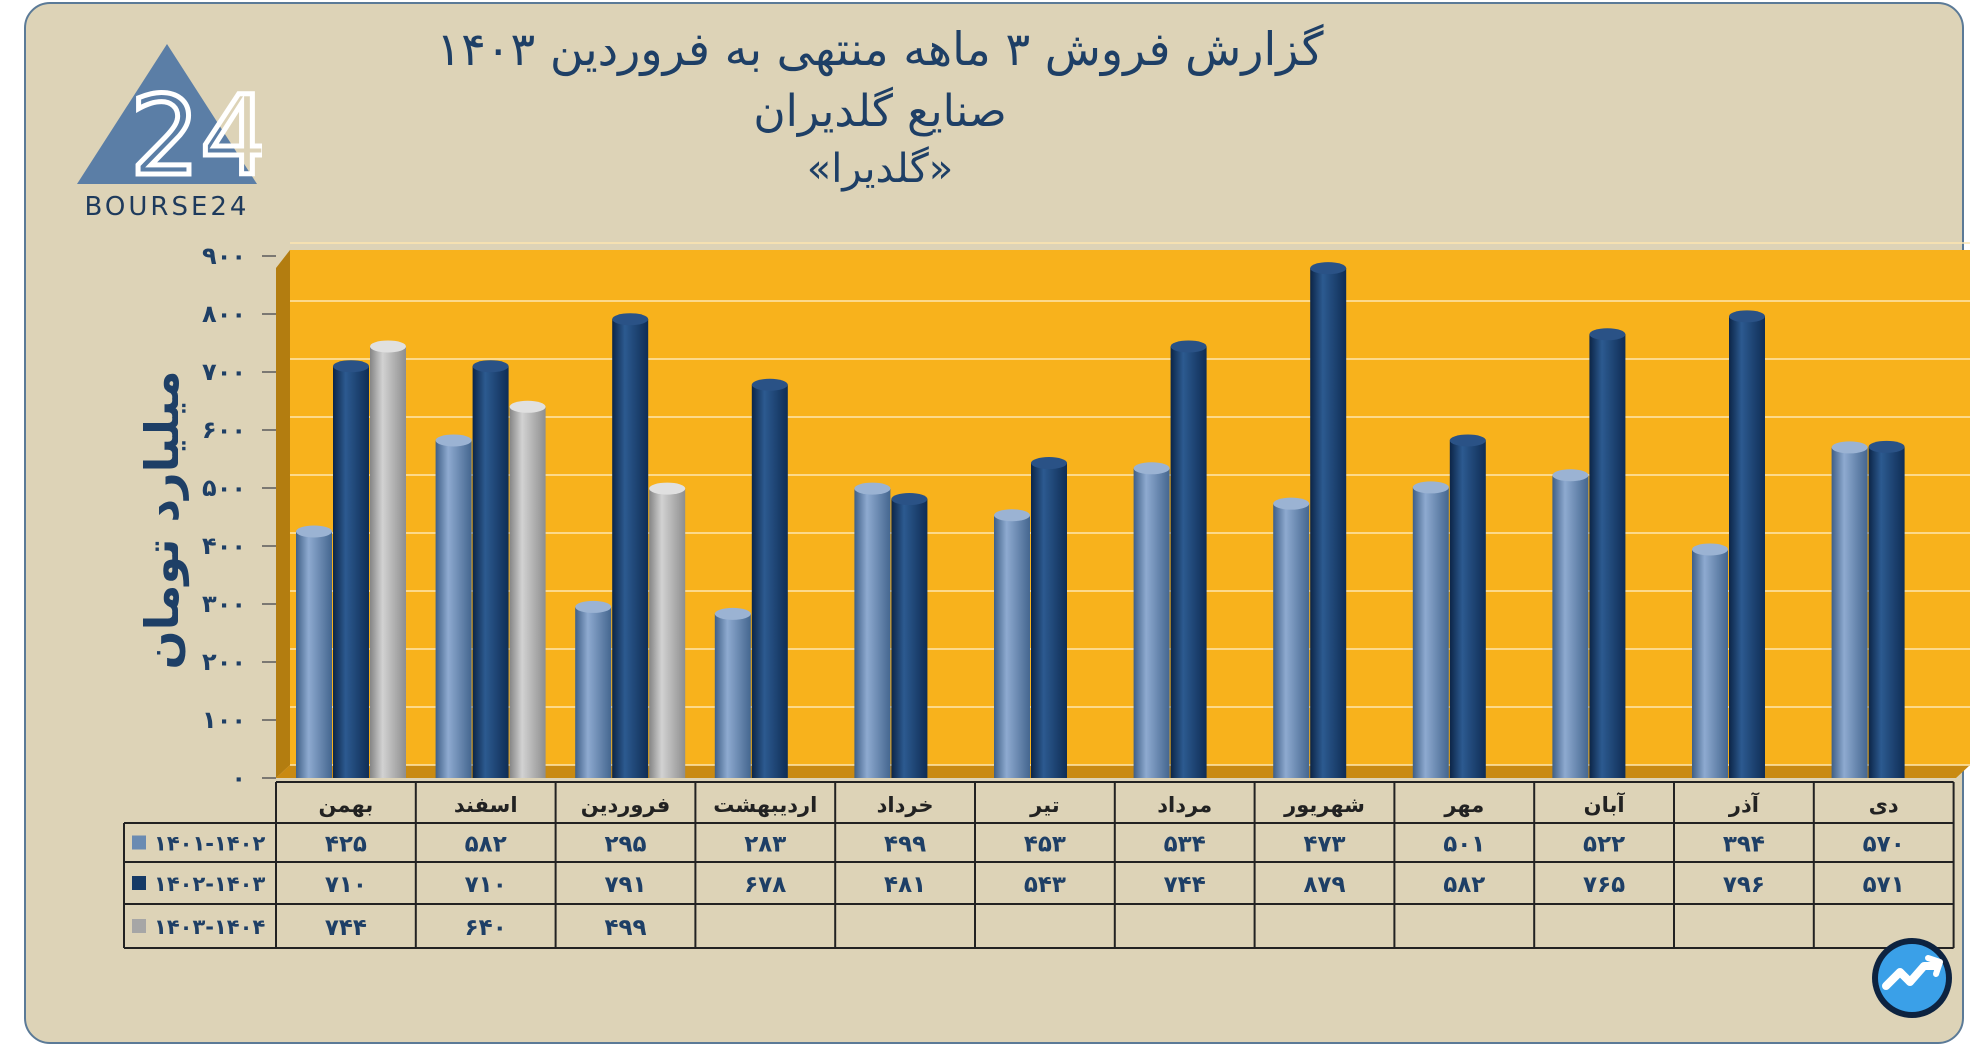 This screenshot has width=1986, height=1047. What do you see at coordinates (283, 514) in the screenshot?
I see `plot-side-wall` at bounding box center [283, 514].